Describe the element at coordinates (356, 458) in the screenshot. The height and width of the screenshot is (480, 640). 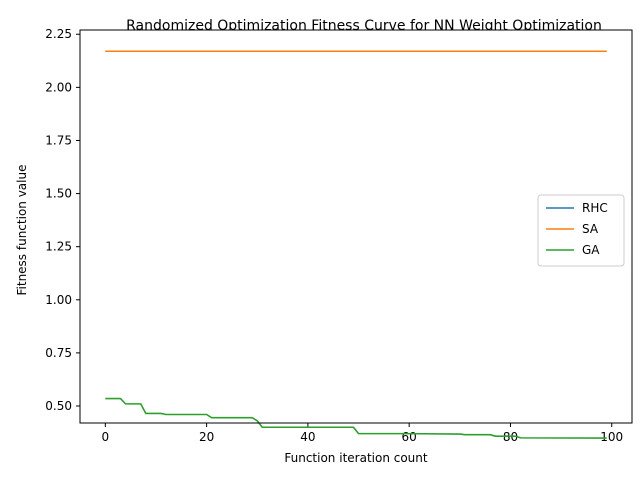
I see `x-axis-title: Function iteration count` at that location.